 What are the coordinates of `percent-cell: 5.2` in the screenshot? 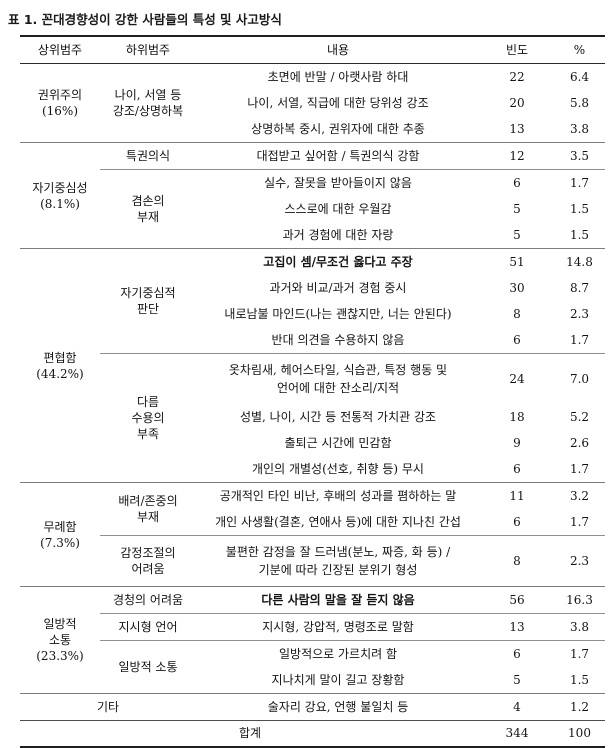 It's located at (579, 417).